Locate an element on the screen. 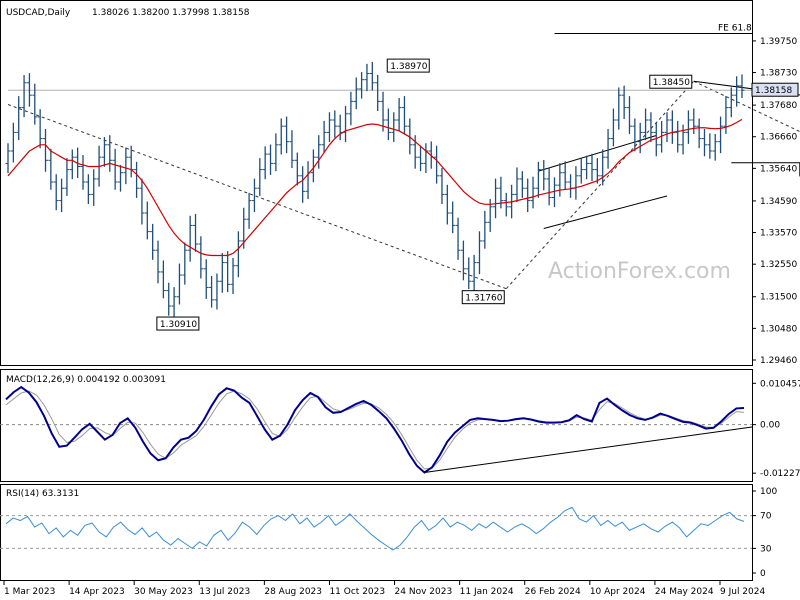  time-tick-label: 10 Apr 2024 is located at coordinates (618, 592).